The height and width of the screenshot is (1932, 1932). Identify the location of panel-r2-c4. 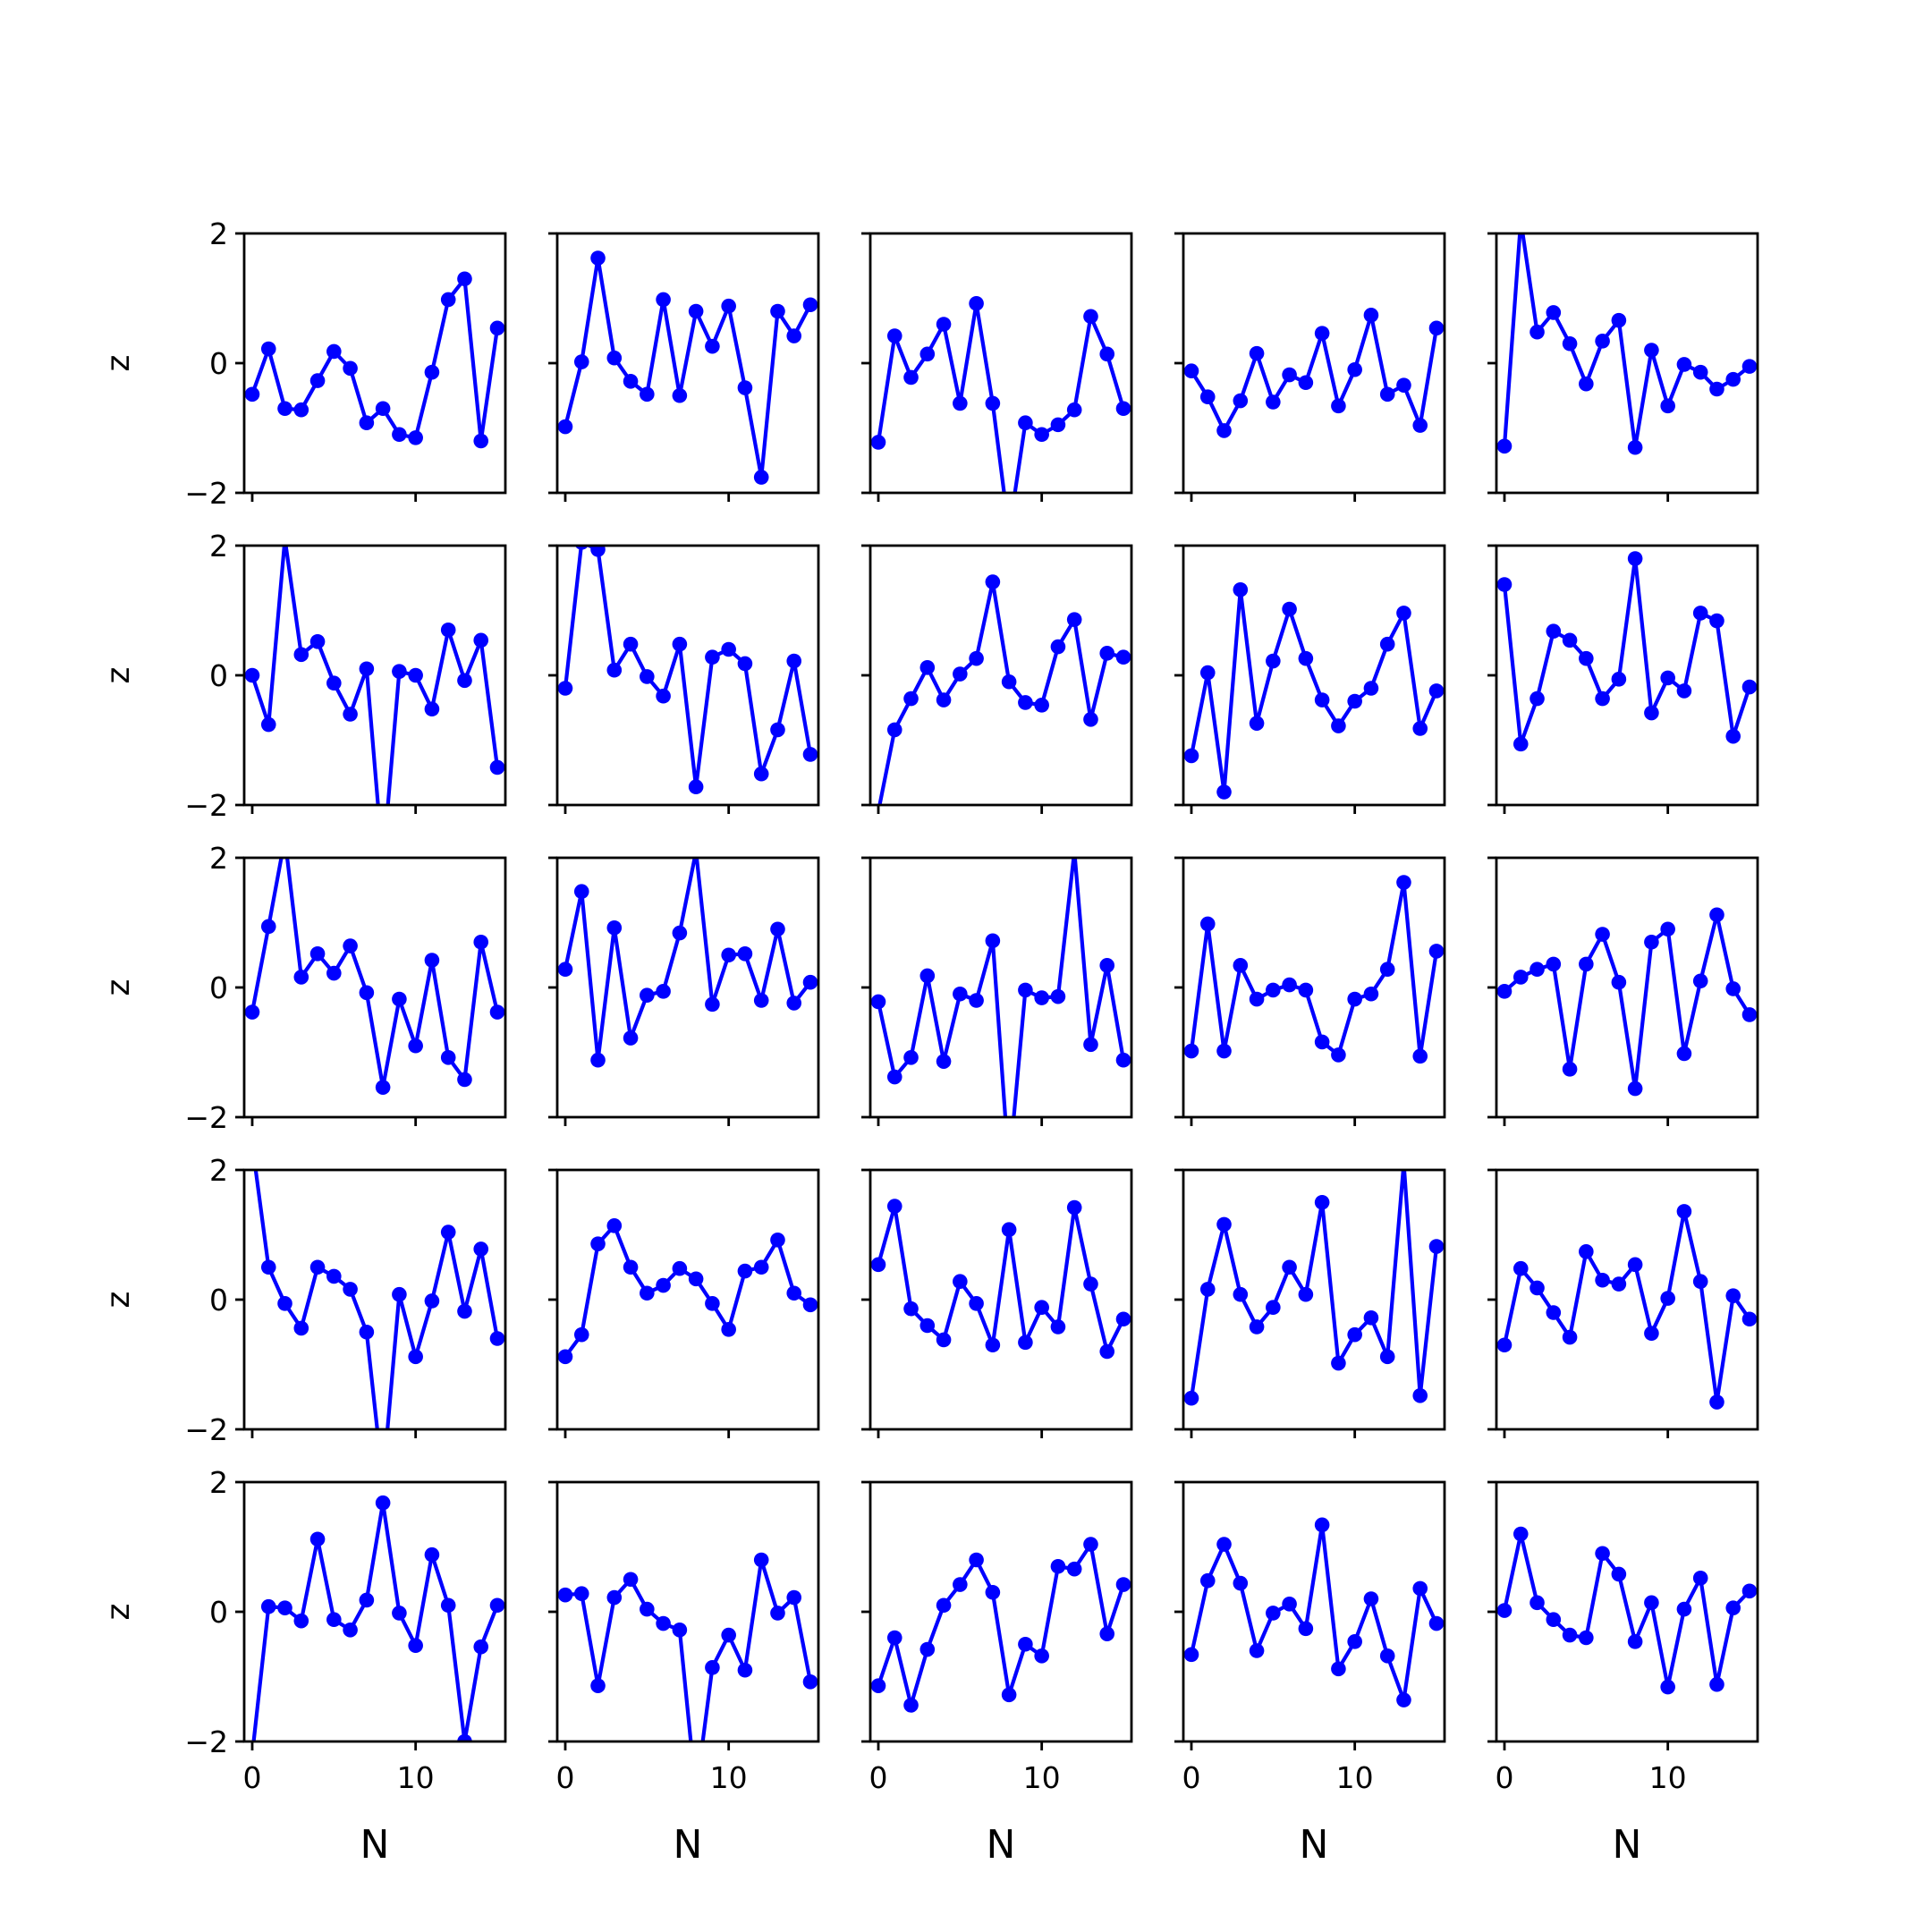
(1310, 679).